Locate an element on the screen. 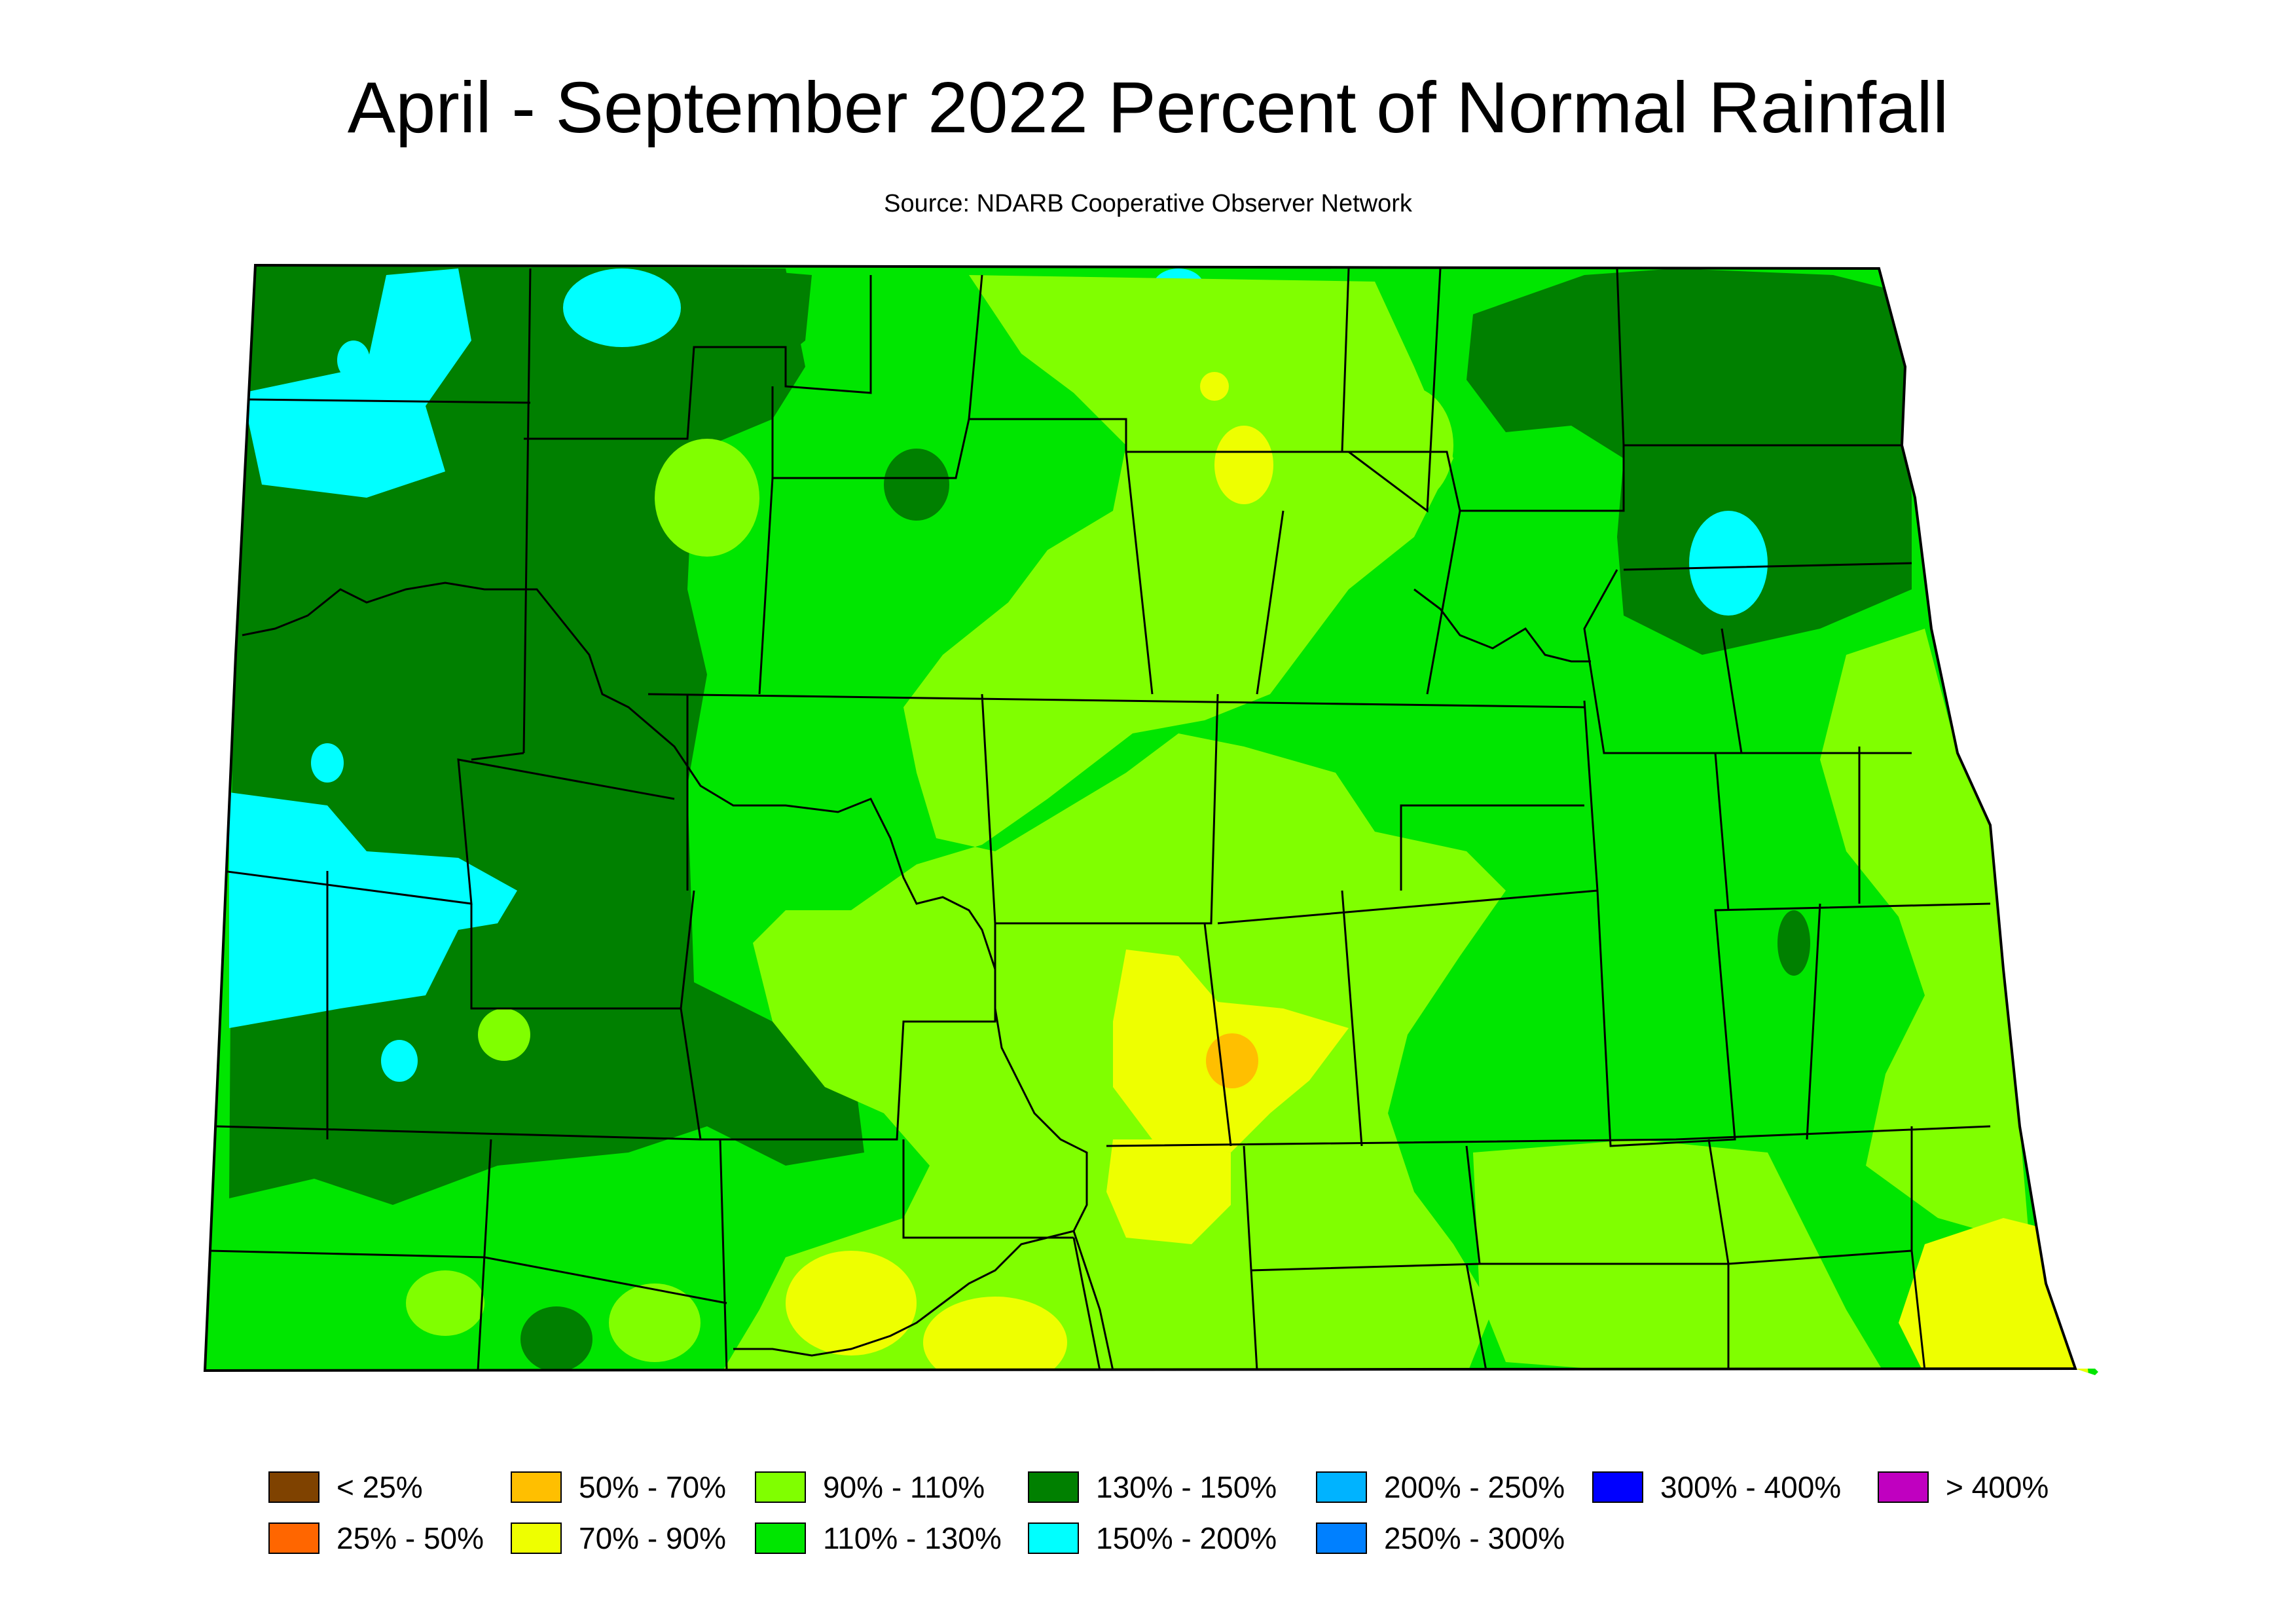 The image size is (2296, 1624). zone-70-90-south-central is located at coordinates (1168, 1191).